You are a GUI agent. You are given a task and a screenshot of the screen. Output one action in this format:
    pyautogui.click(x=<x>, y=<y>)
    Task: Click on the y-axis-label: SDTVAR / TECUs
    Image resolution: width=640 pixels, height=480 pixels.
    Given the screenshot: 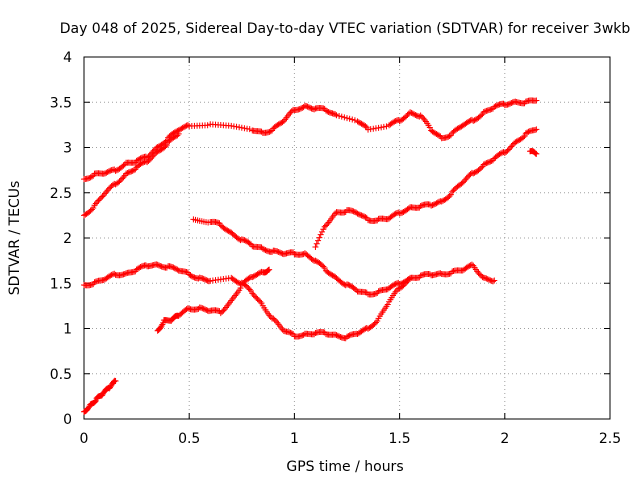 What is the action you would take?
    pyautogui.click(x=15, y=238)
    